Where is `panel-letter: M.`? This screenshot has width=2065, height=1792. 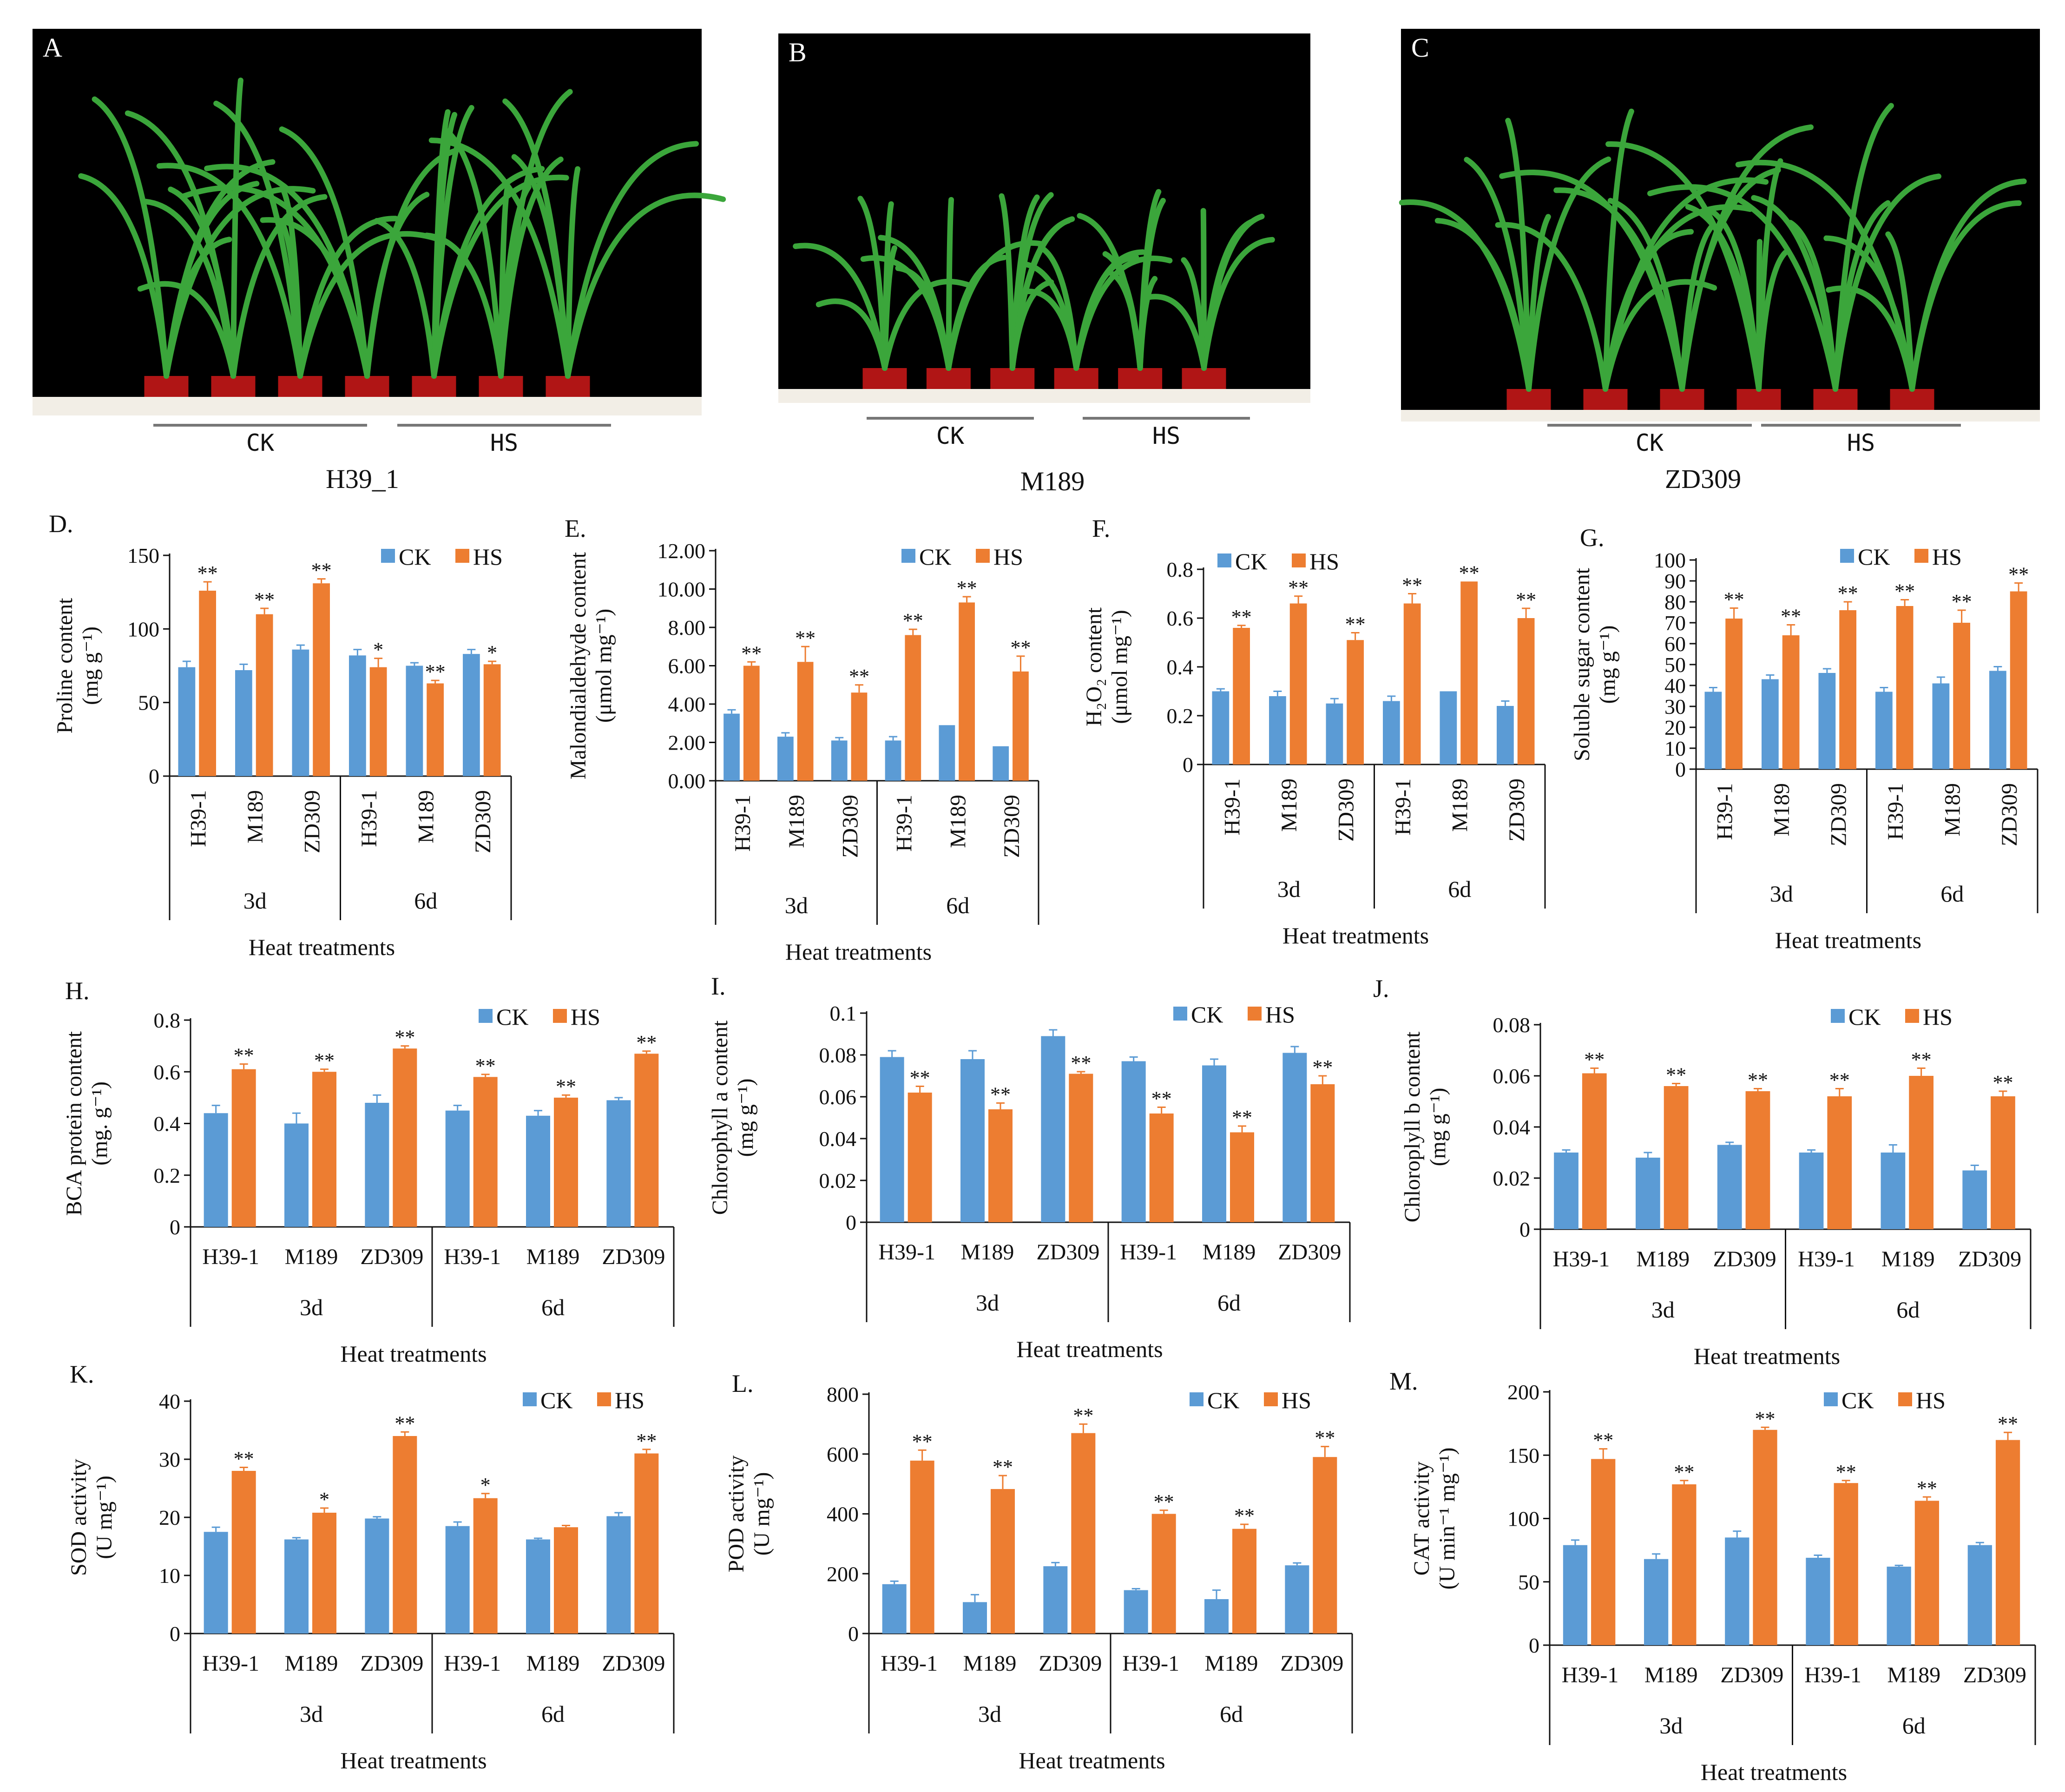
panel-letter: M. is located at coordinates (1403, 1381).